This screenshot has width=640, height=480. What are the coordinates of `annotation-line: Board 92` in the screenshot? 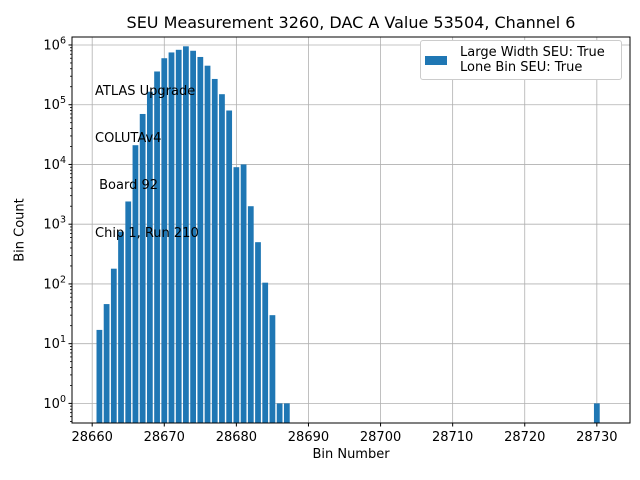 It's located at (127, 186).